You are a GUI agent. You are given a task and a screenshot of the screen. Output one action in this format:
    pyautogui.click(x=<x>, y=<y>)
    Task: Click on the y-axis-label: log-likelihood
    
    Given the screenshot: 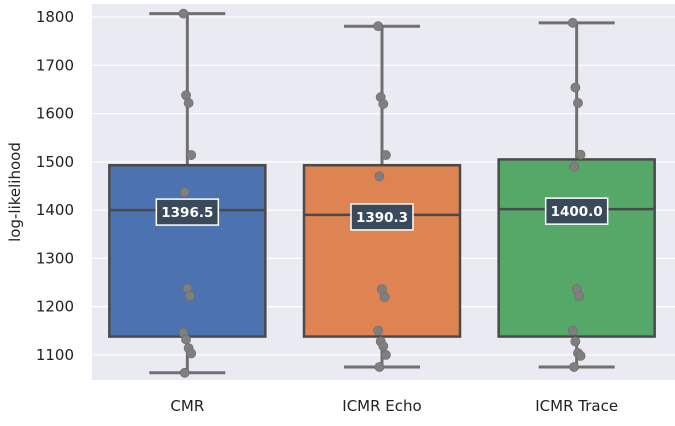 What is the action you would take?
    pyautogui.click(x=15, y=192)
    